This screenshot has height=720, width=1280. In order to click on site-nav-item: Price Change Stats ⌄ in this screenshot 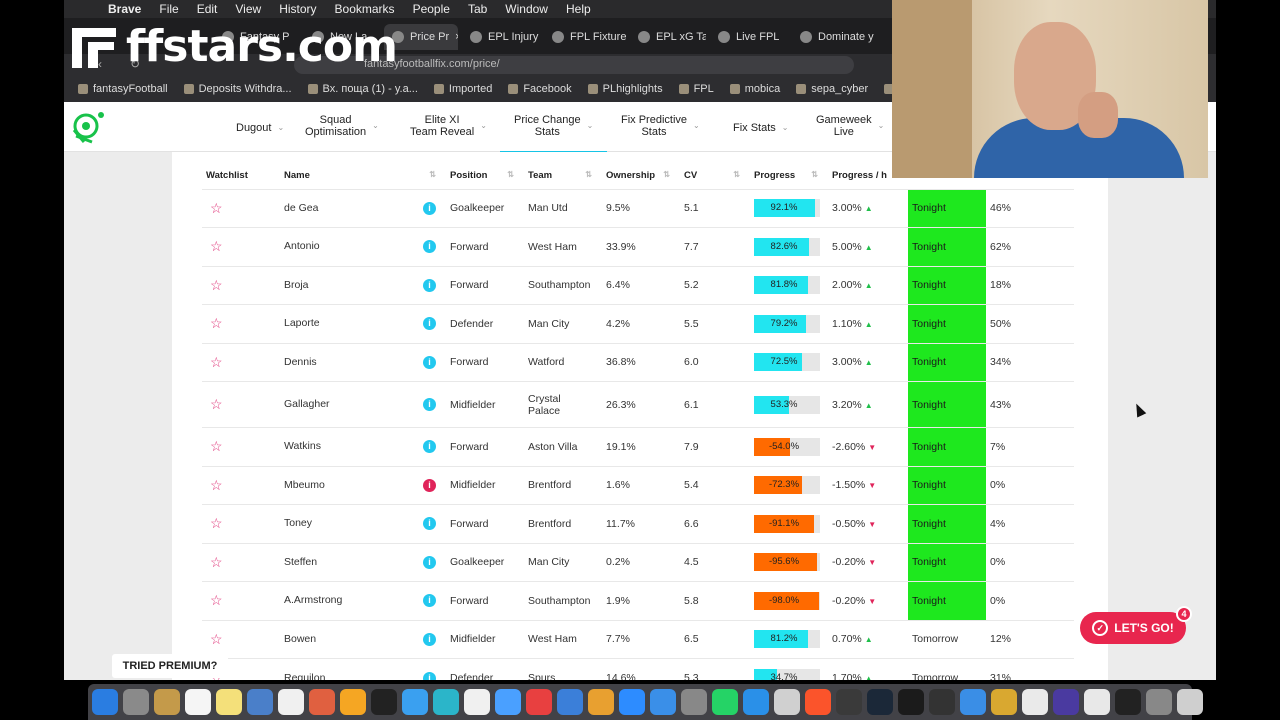, I will do `click(553, 133)`.